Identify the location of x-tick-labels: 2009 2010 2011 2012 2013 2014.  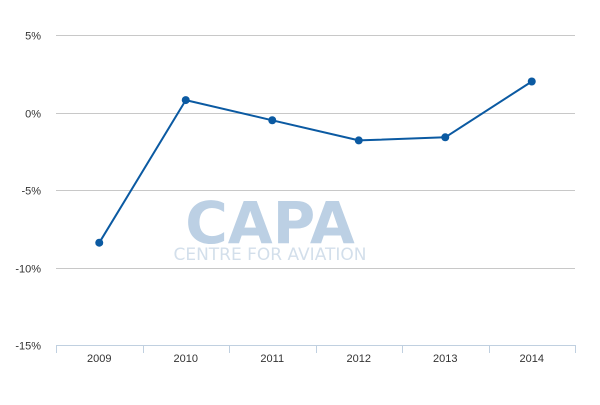
(315, 359).